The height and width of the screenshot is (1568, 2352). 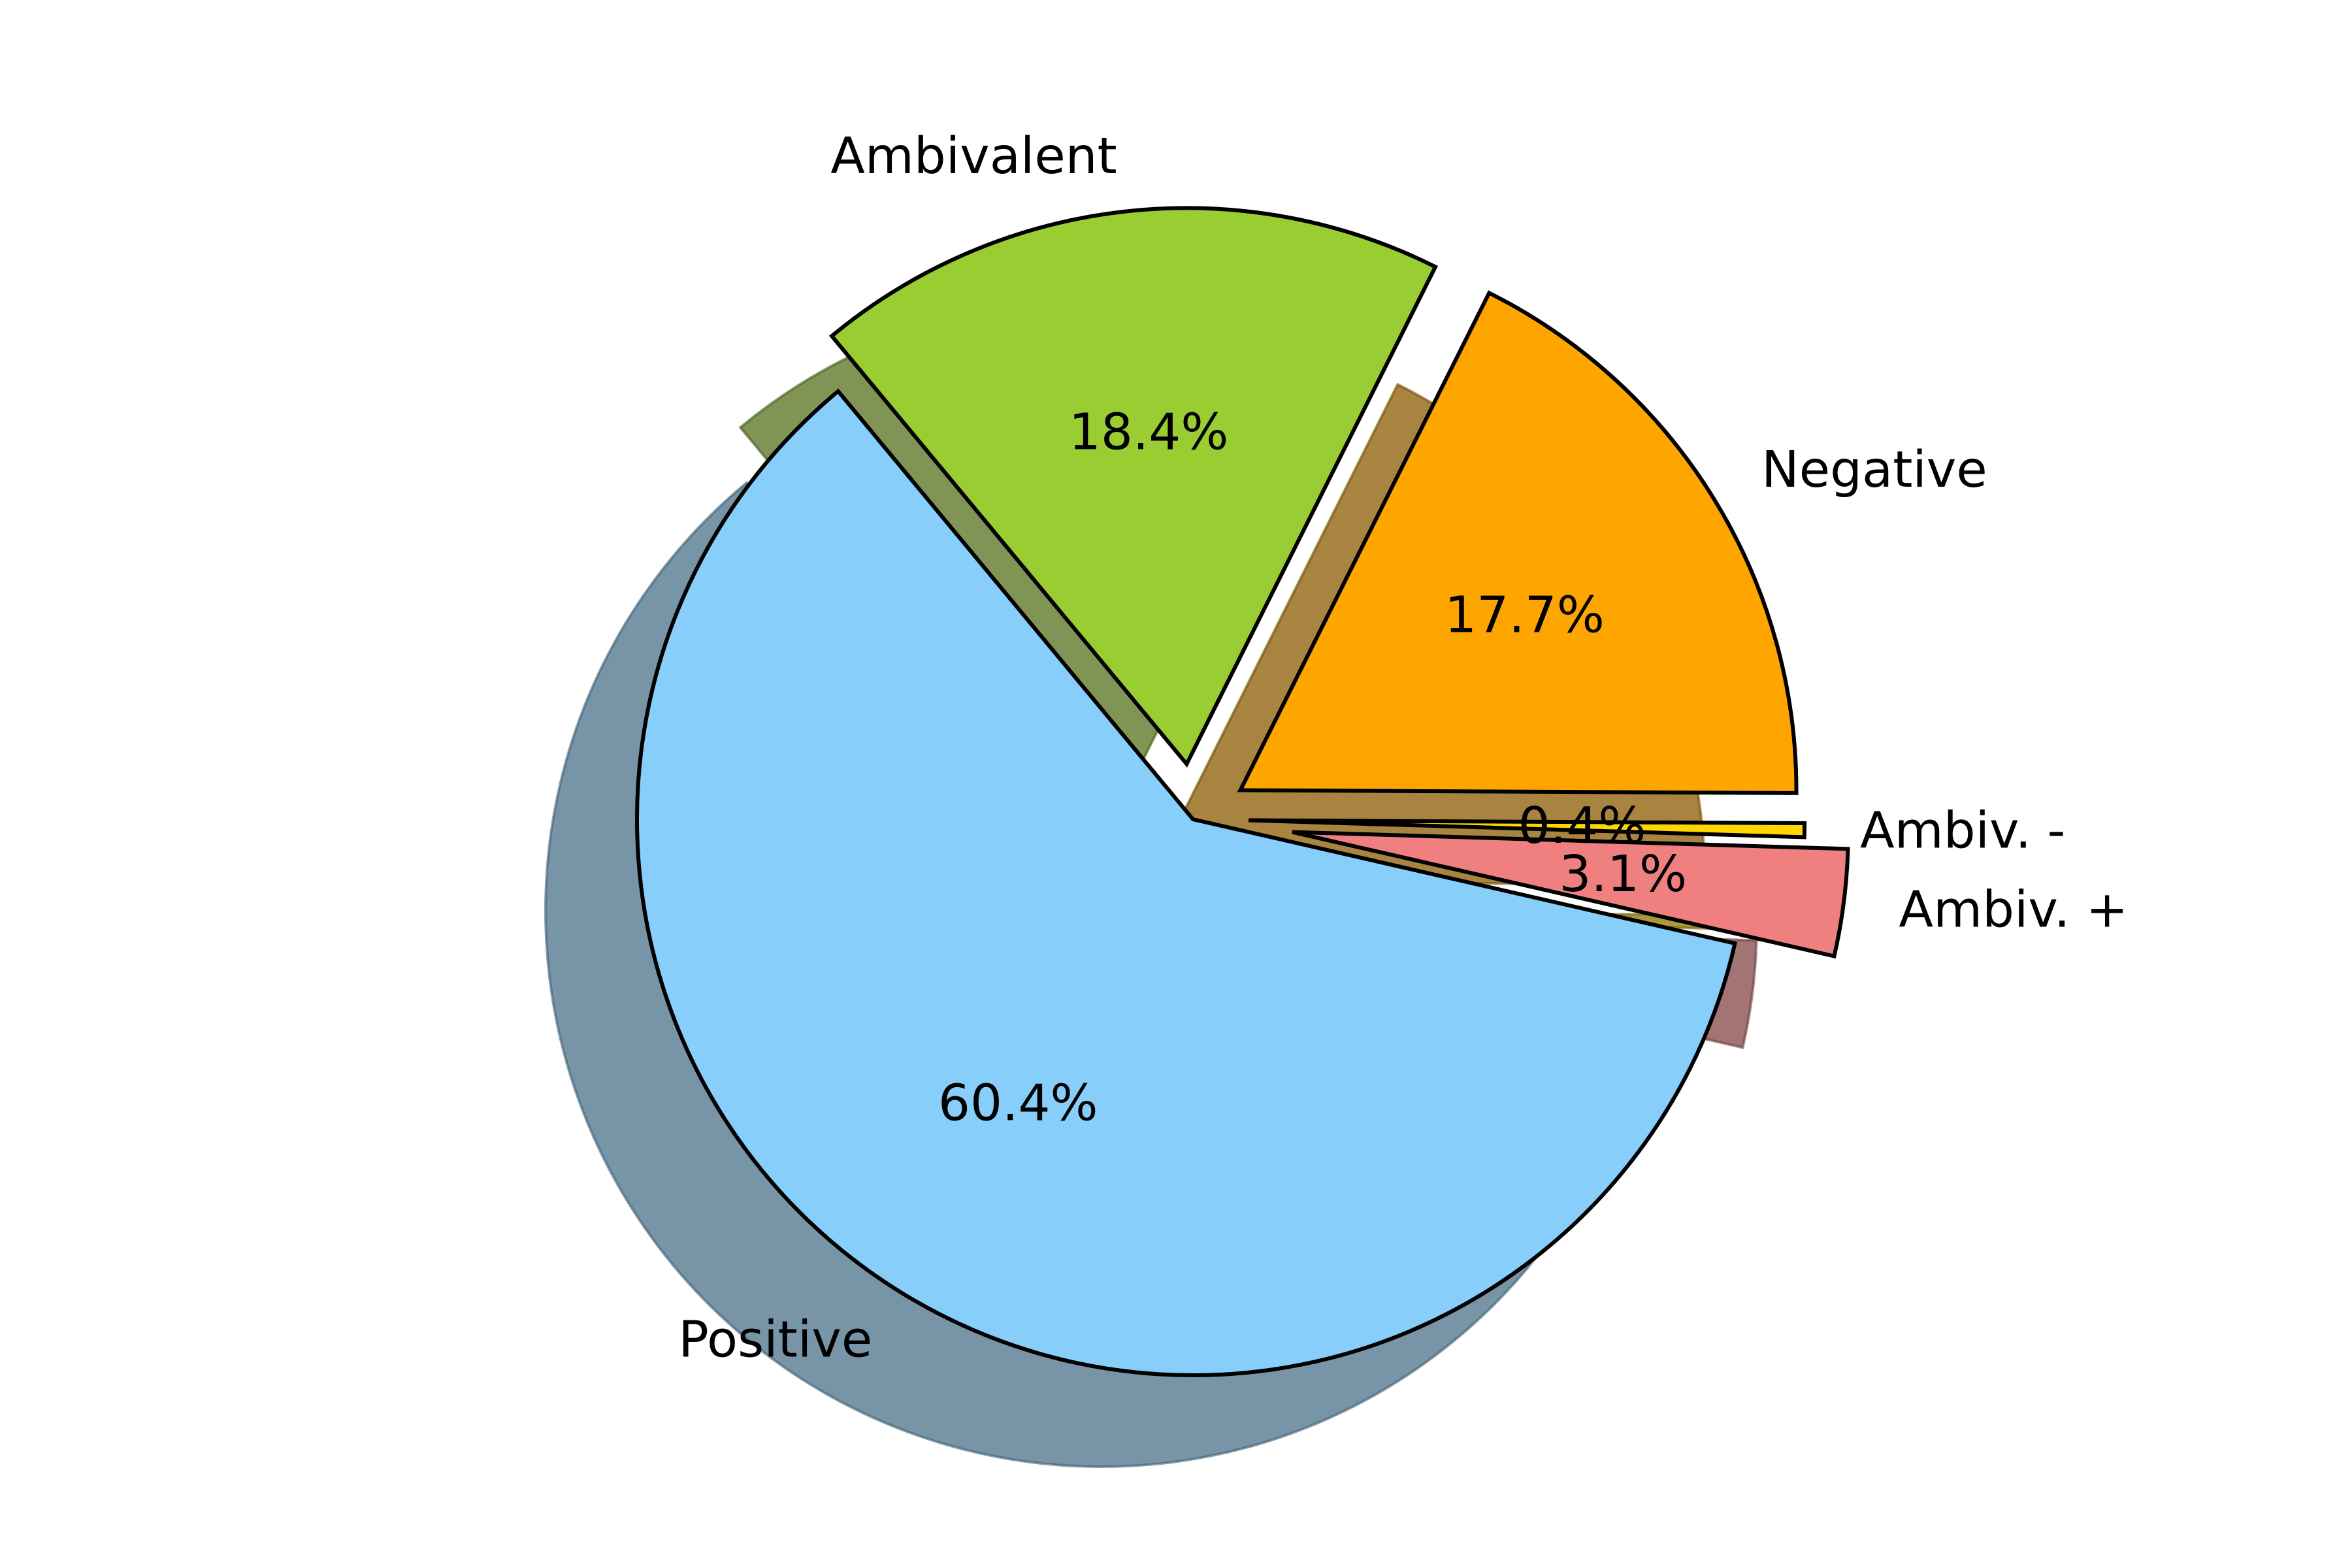 What do you see at coordinates (1874, 470) in the screenshot?
I see `label-negative: Negative` at bounding box center [1874, 470].